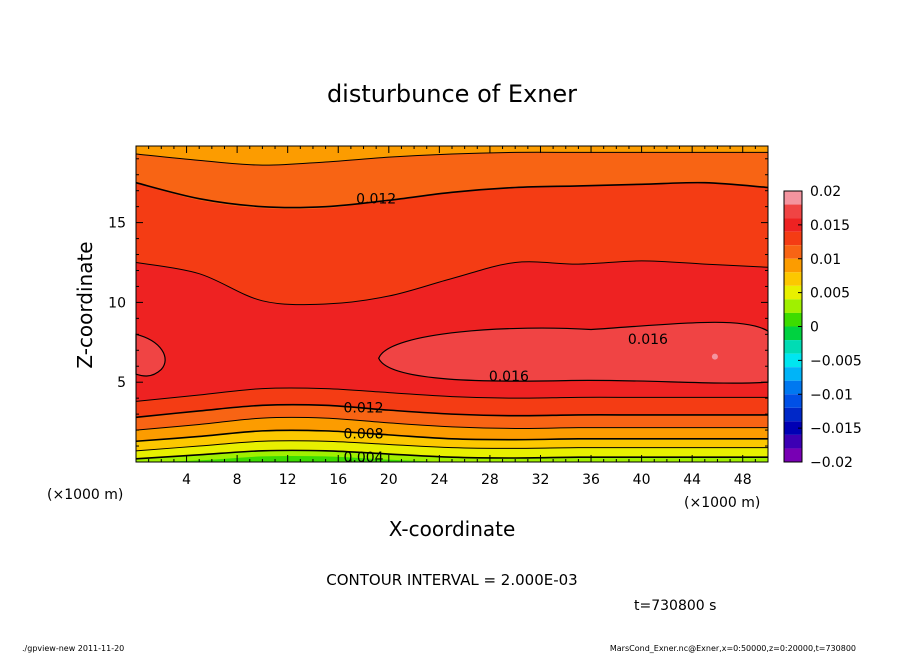 The image size is (904, 654). I want to click on field-peak, so click(714, 356).